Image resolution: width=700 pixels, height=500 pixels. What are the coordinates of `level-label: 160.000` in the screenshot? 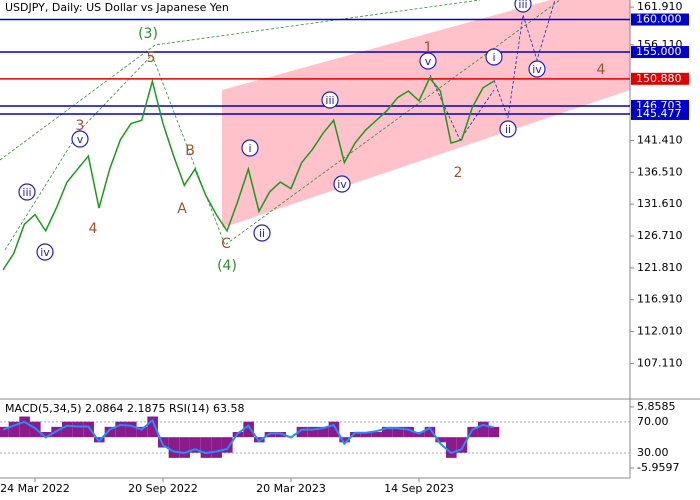 It's located at (659, 19).